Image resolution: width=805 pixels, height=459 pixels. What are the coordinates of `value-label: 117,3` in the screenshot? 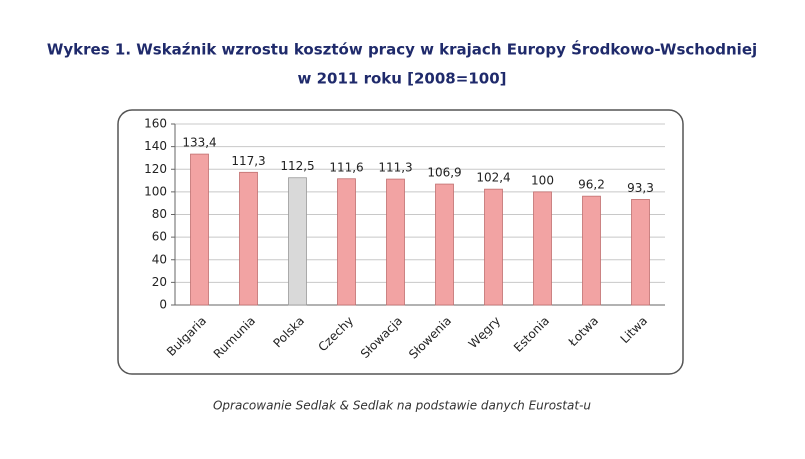 It's located at (248, 161).